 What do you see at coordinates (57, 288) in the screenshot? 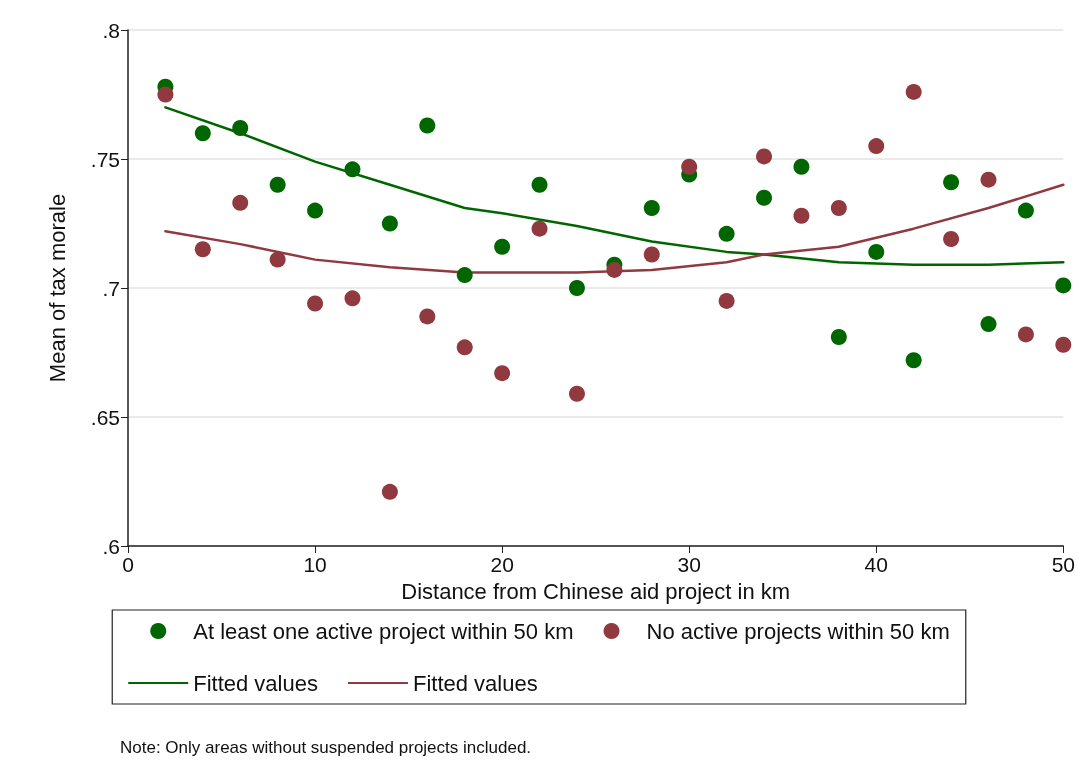
I see `y-axis-title: Mean of tax morale` at bounding box center [57, 288].